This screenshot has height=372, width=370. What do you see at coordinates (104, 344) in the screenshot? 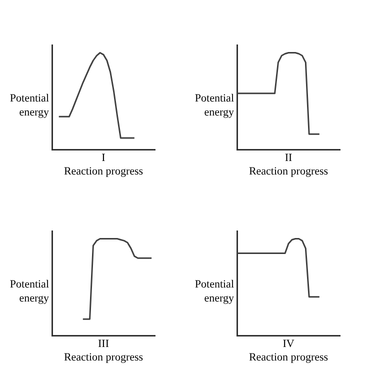
I see `text: III` at bounding box center [104, 344].